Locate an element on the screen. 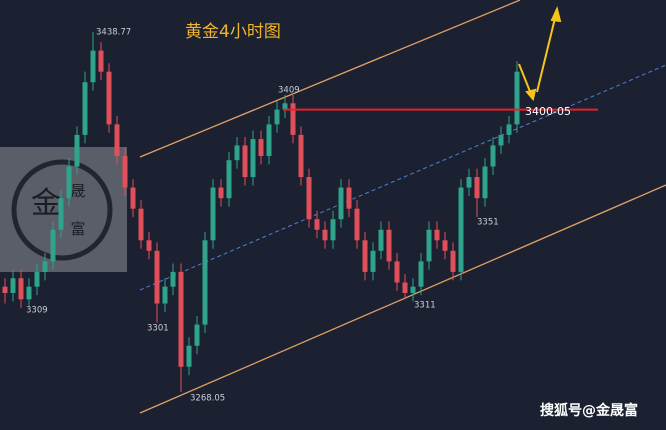 This screenshot has width=666, height=430. arrow-up is located at coordinates (546, 53).